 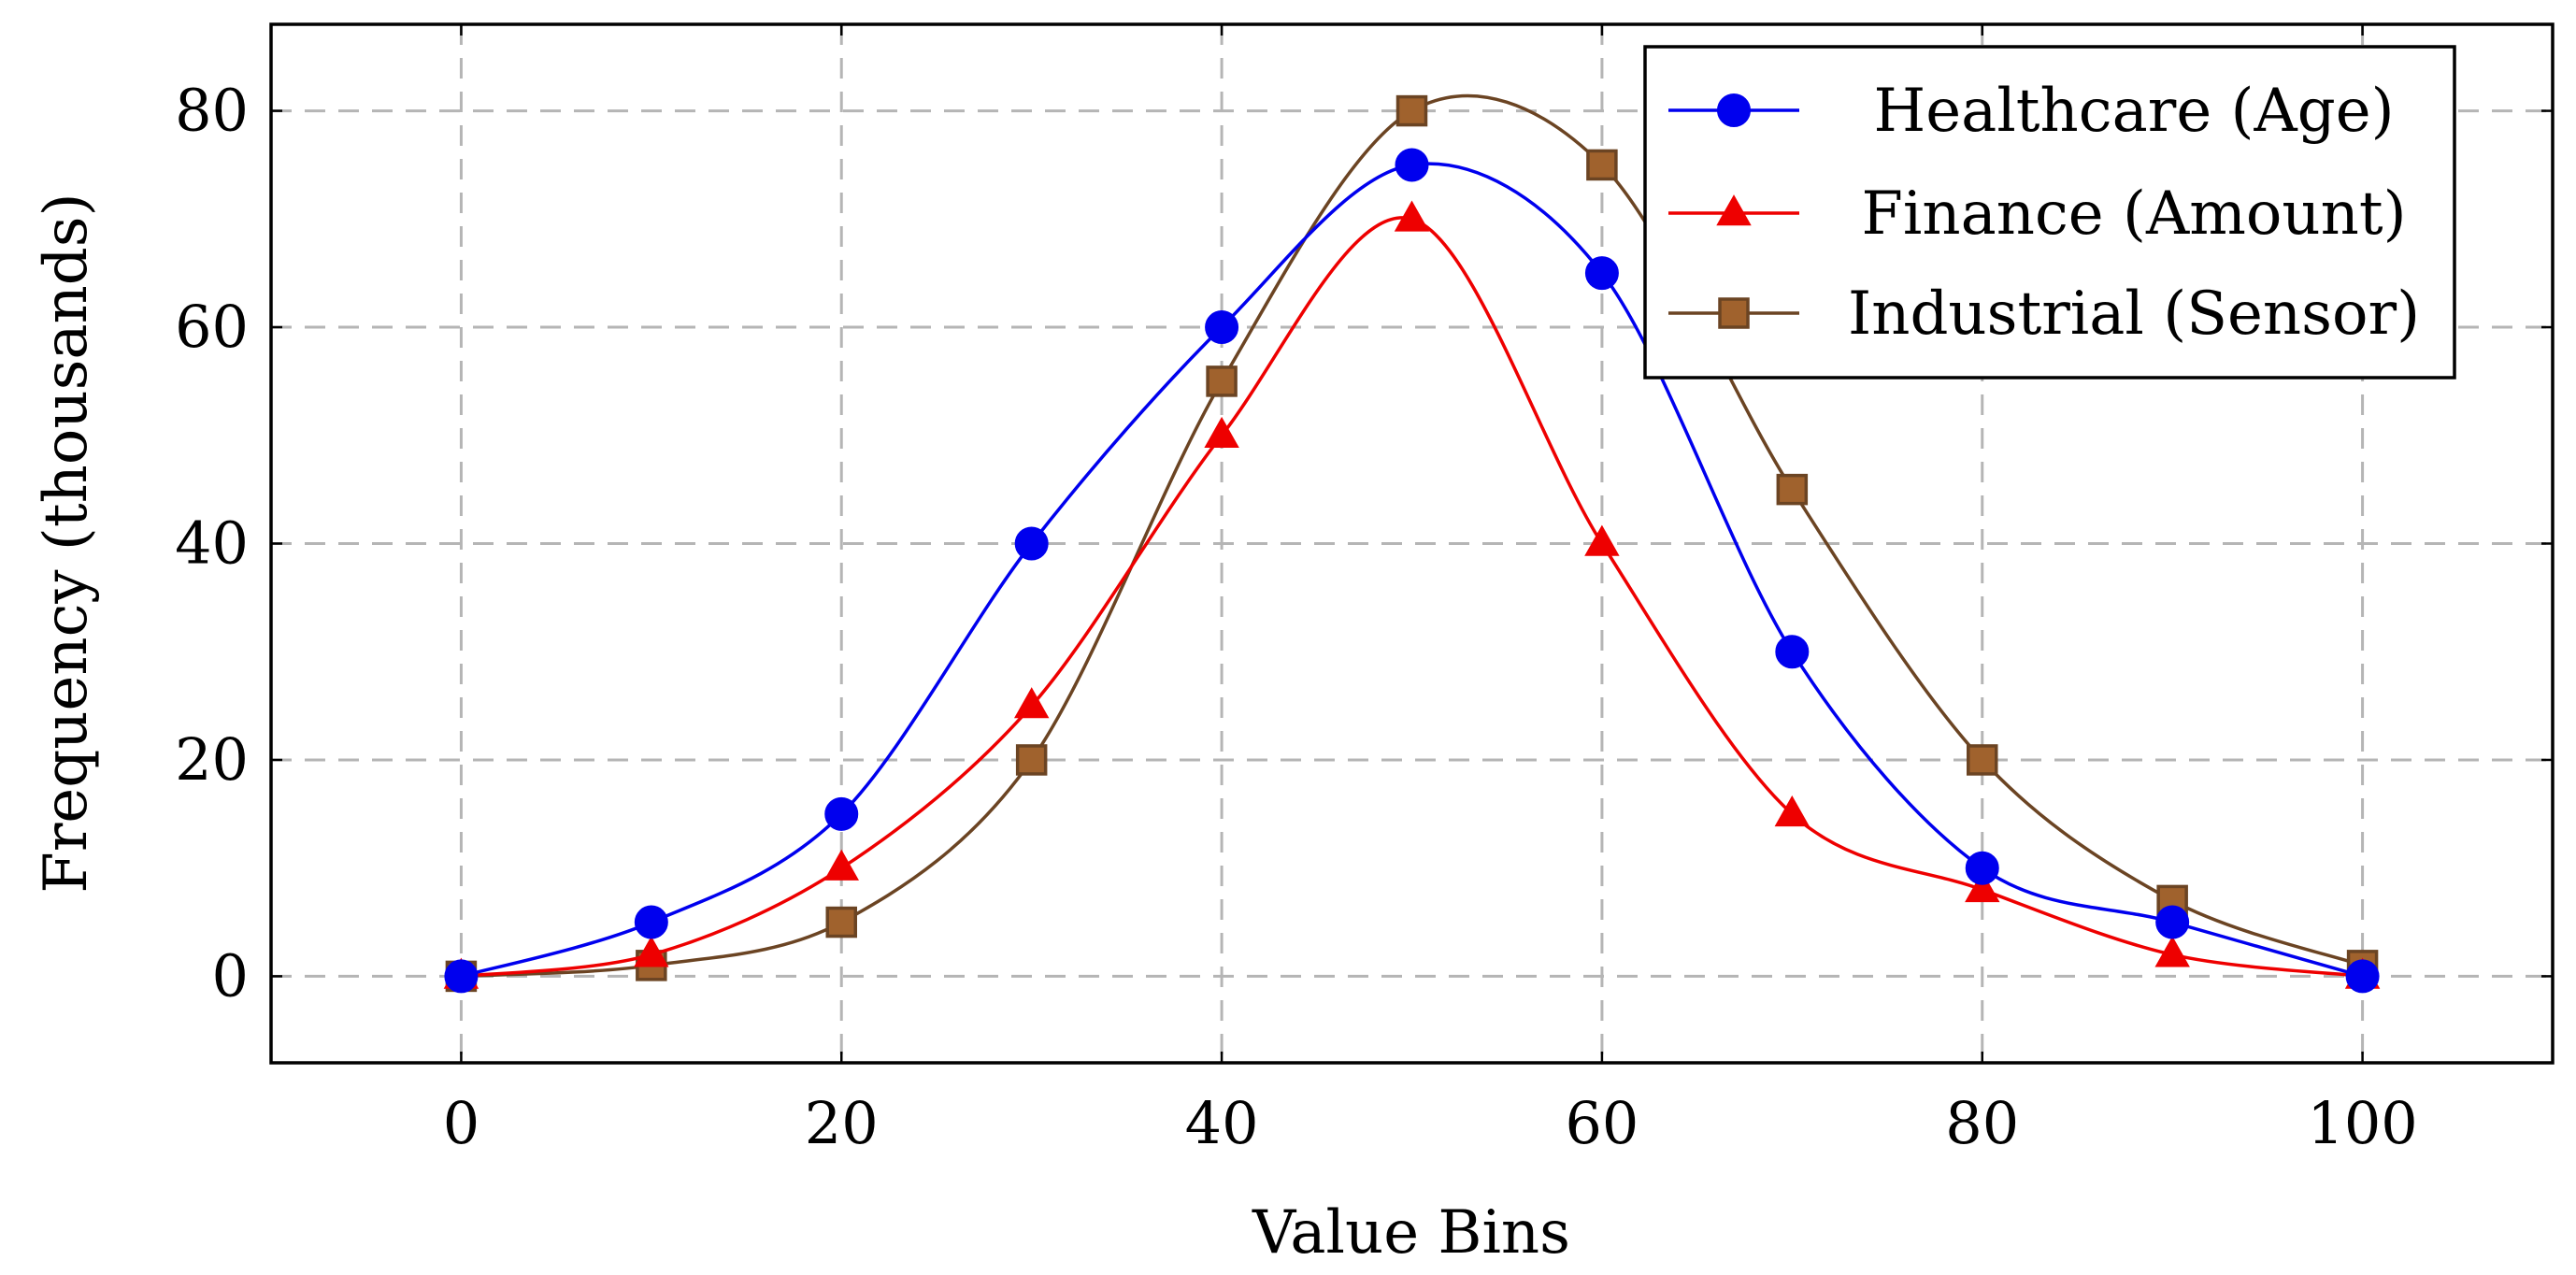 What do you see at coordinates (66, 543) in the screenshot?
I see `y-axis-title: Frequency (thousands)` at bounding box center [66, 543].